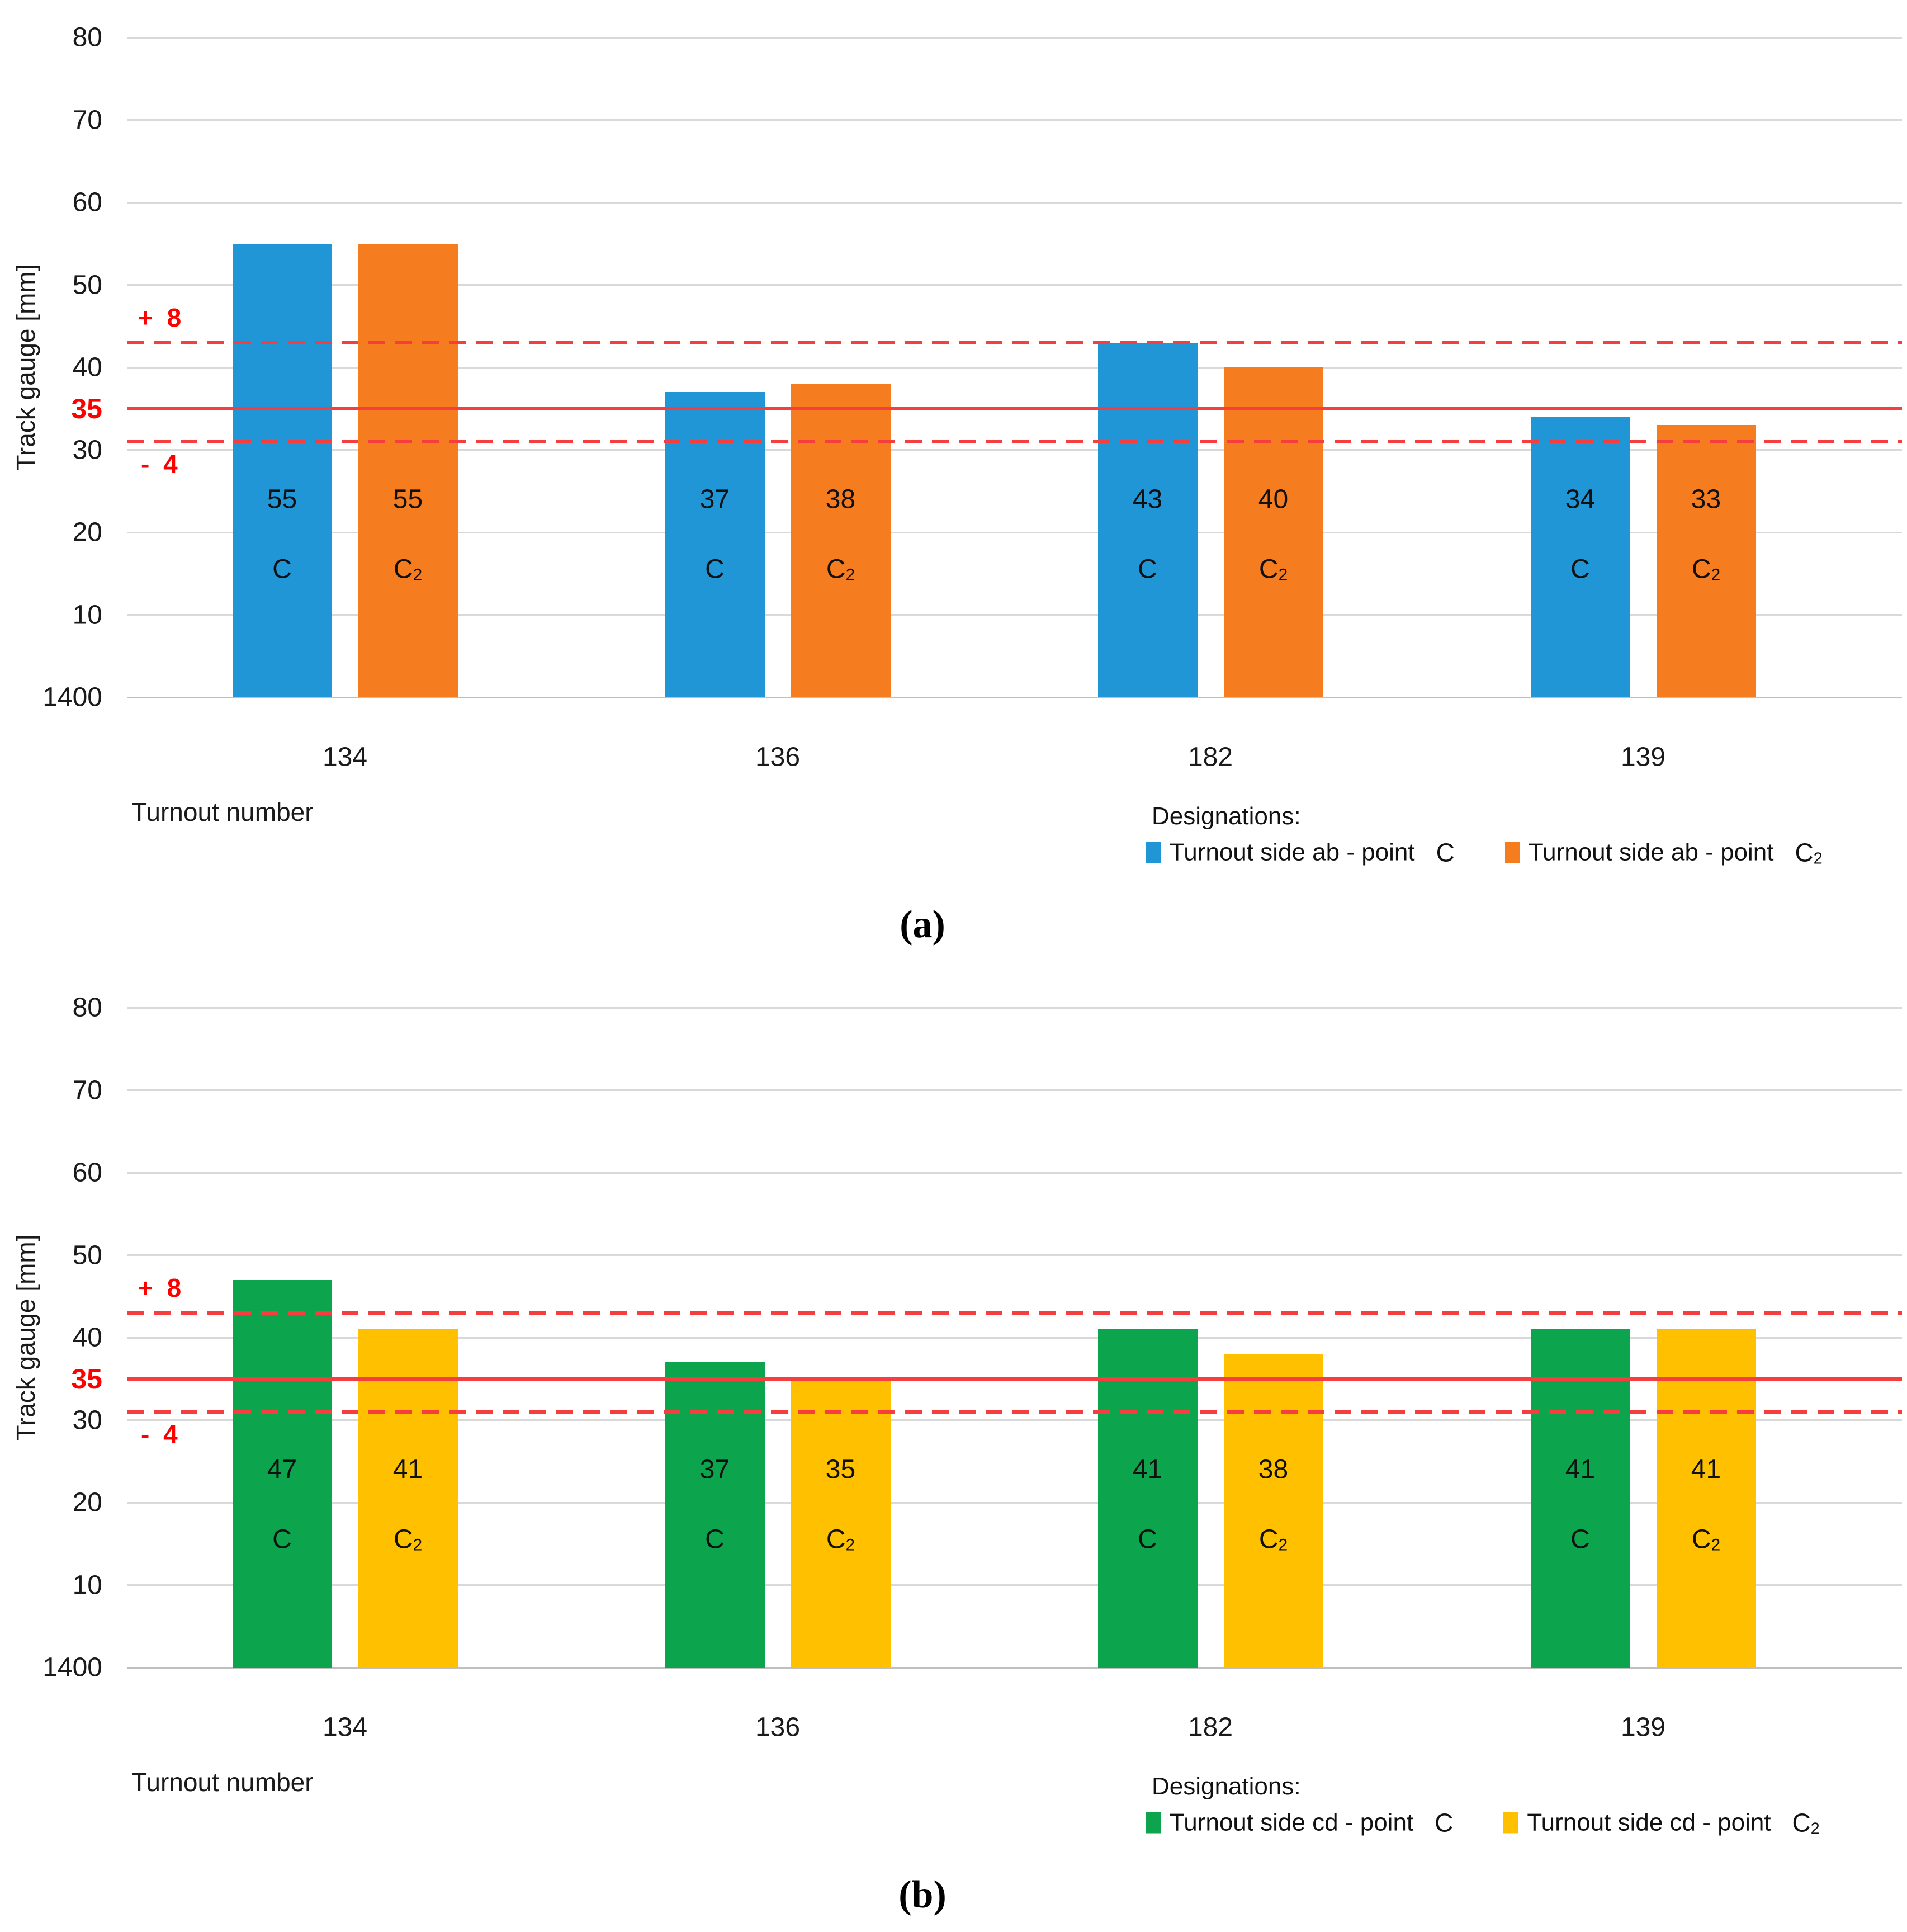  What do you see at coordinates (840, 1469) in the screenshot?
I see `bar-value-label: 35` at bounding box center [840, 1469].